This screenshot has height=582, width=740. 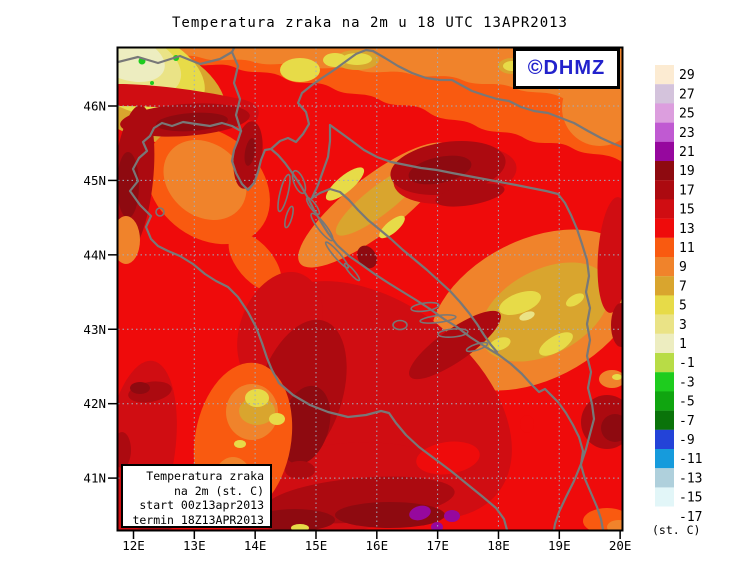 I want to click on info-line: termin 18Z13APR2013, so click(x=198, y=519).